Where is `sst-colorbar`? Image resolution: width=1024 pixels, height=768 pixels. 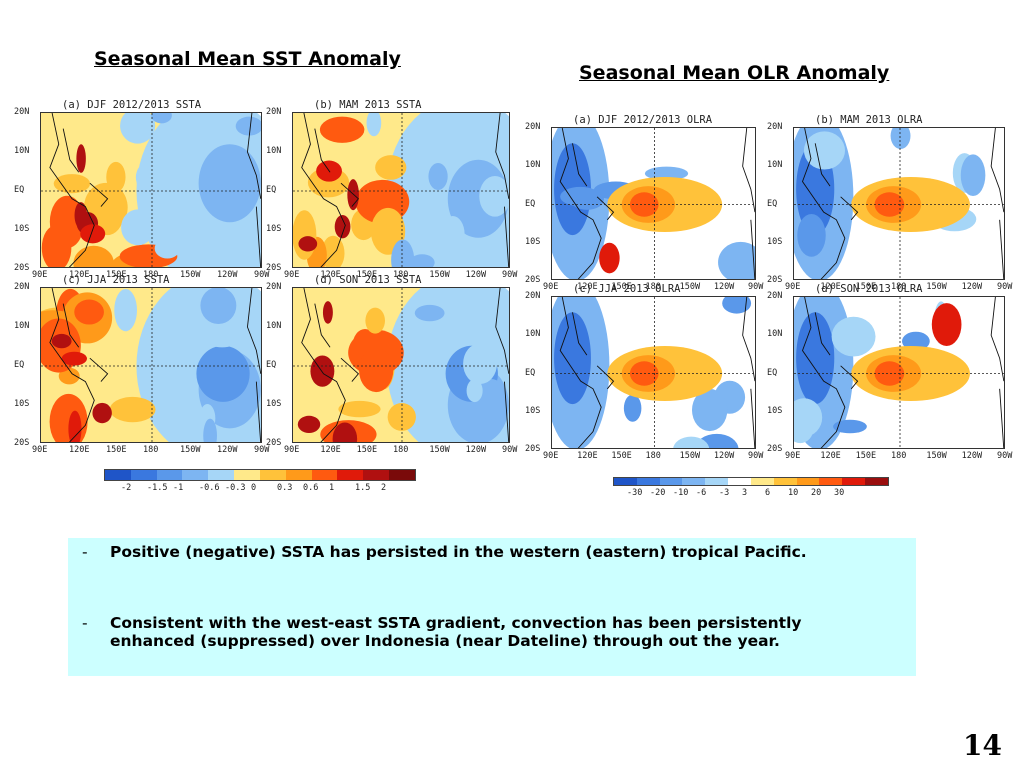
sst-colorbar is located at coordinates (260, 475).